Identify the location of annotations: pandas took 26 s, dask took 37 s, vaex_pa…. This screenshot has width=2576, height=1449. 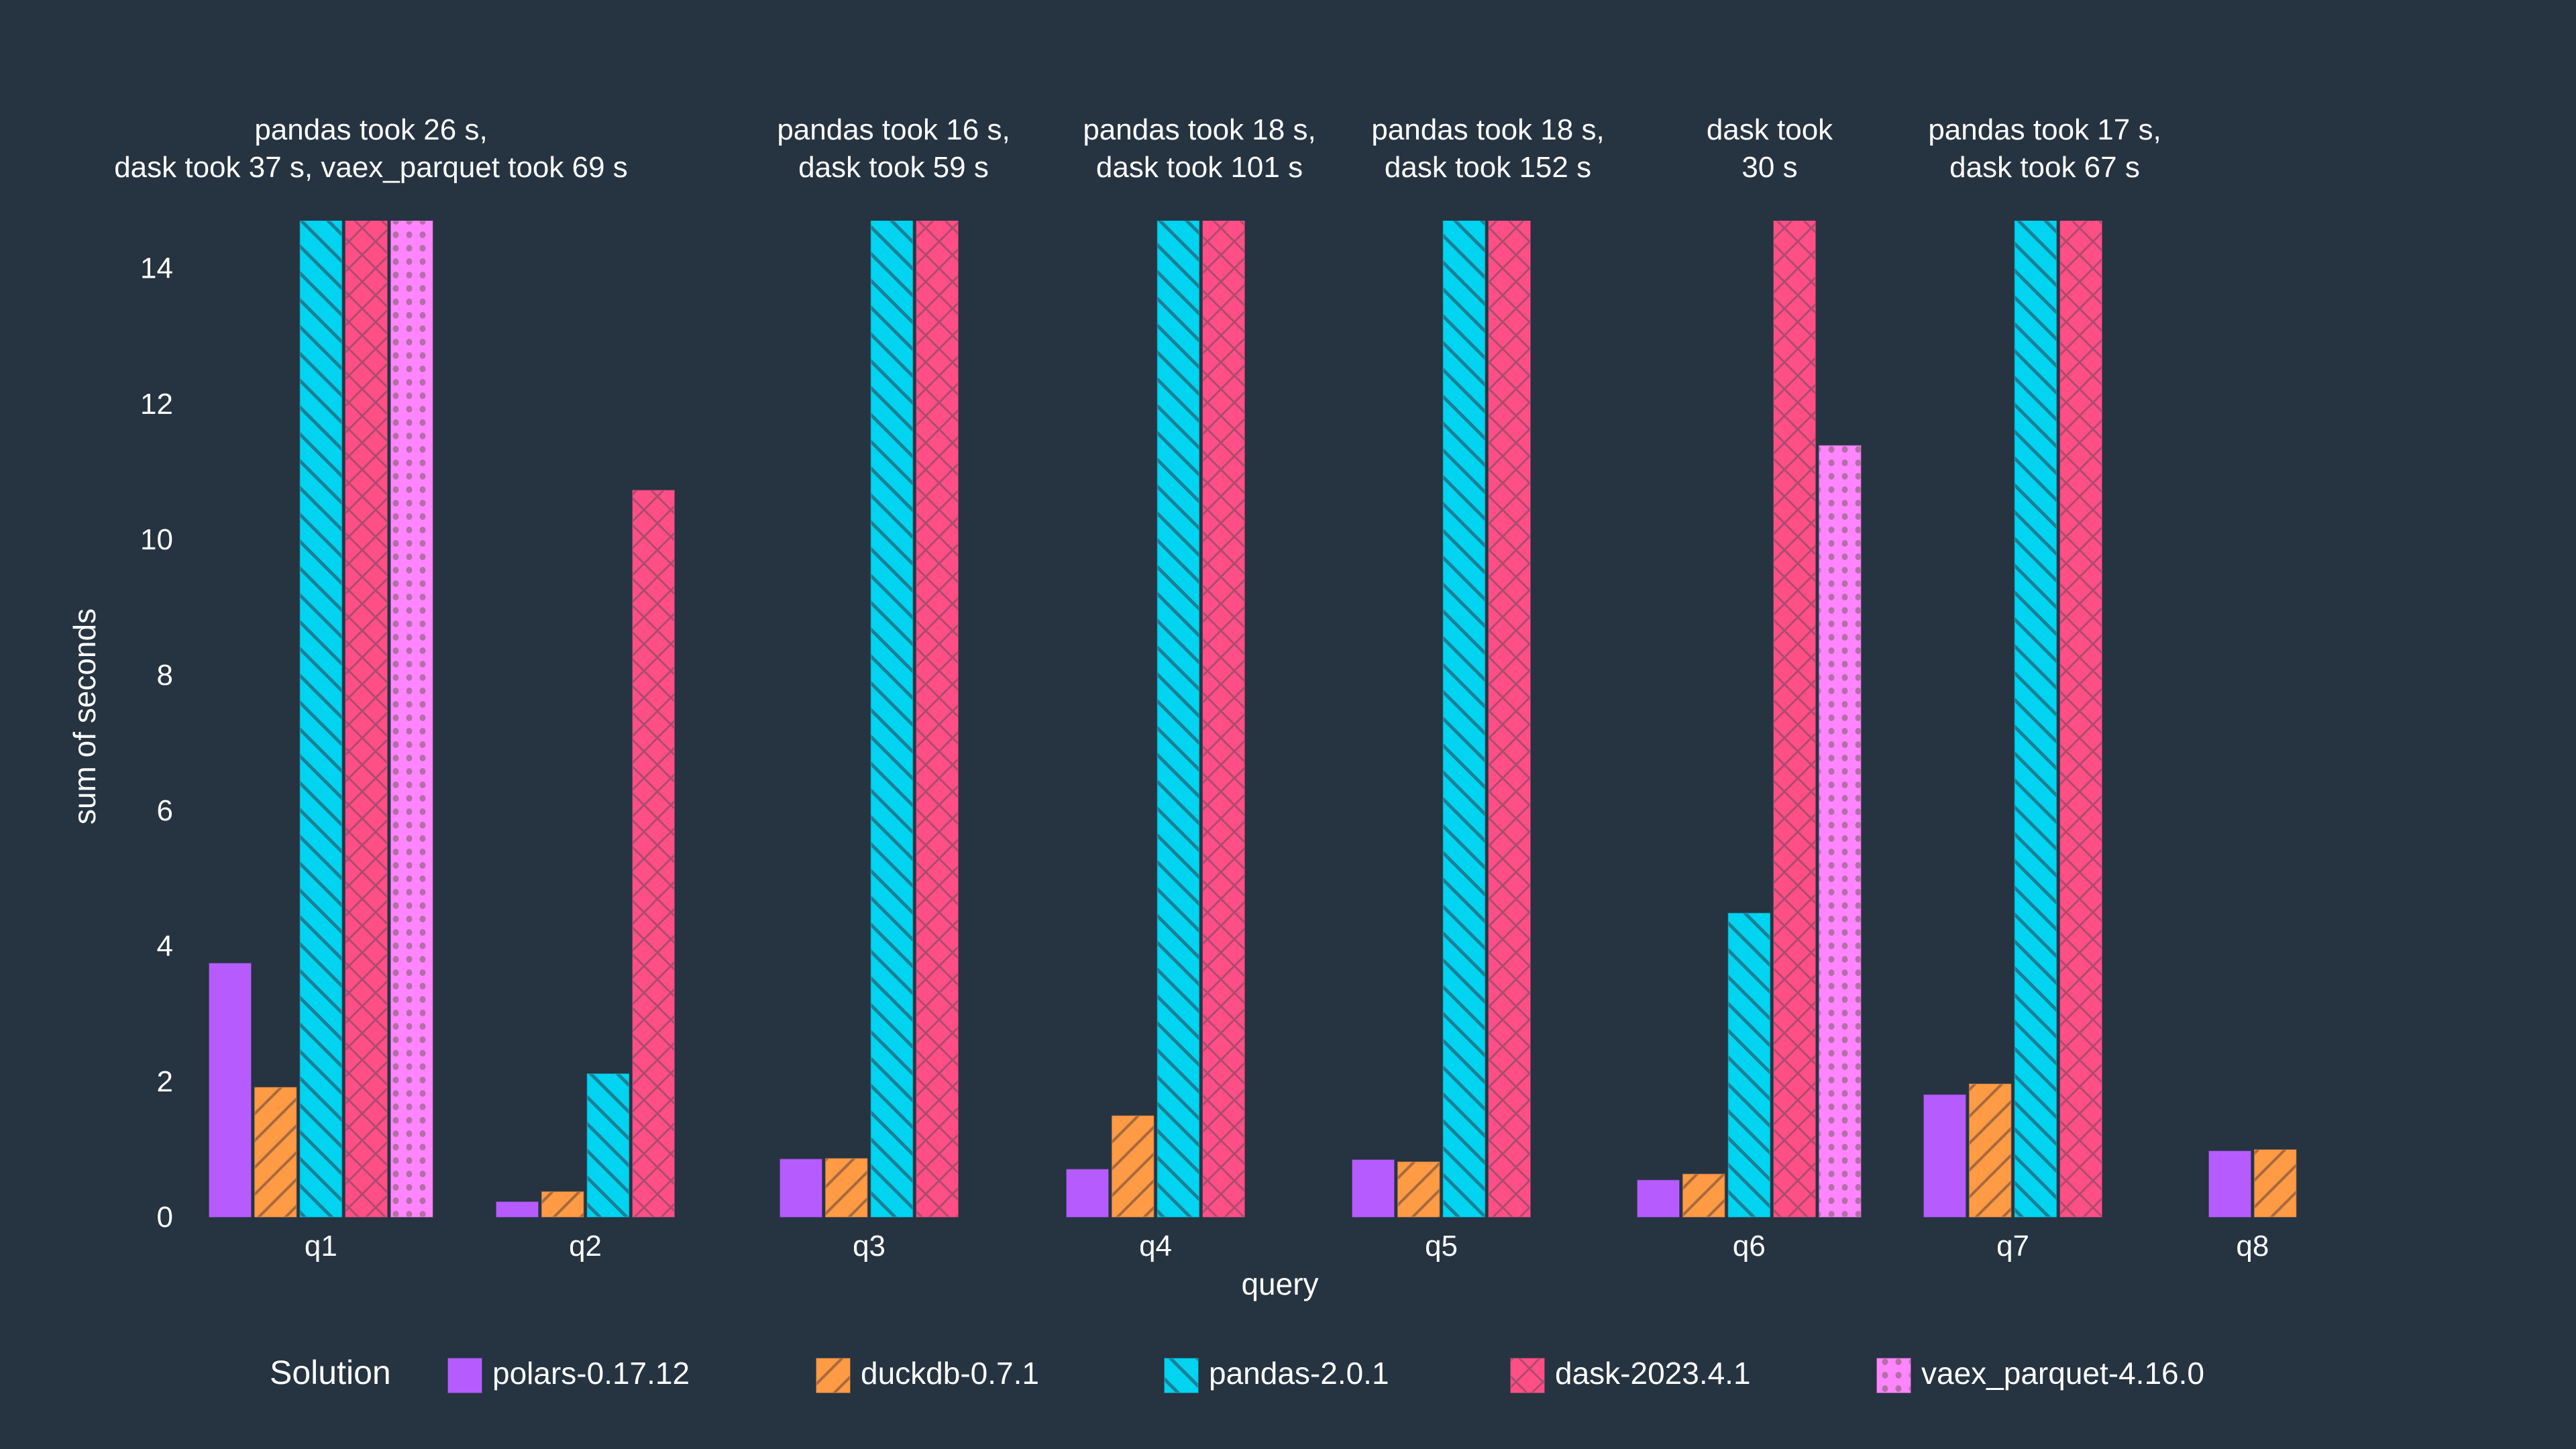
(1137, 148).